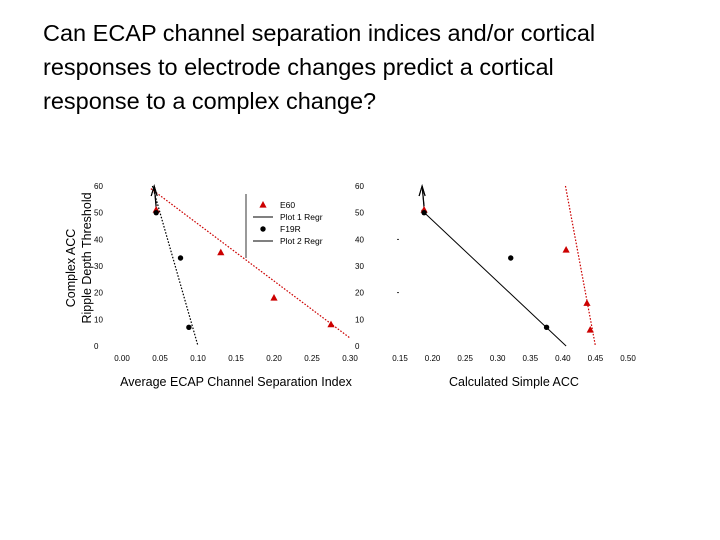 This screenshot has width=720, height=540. What do you see at coordinates (160, 358) in the screenshot?
I see `x-tick-label: 0.05` at bounding box center [160, 358].